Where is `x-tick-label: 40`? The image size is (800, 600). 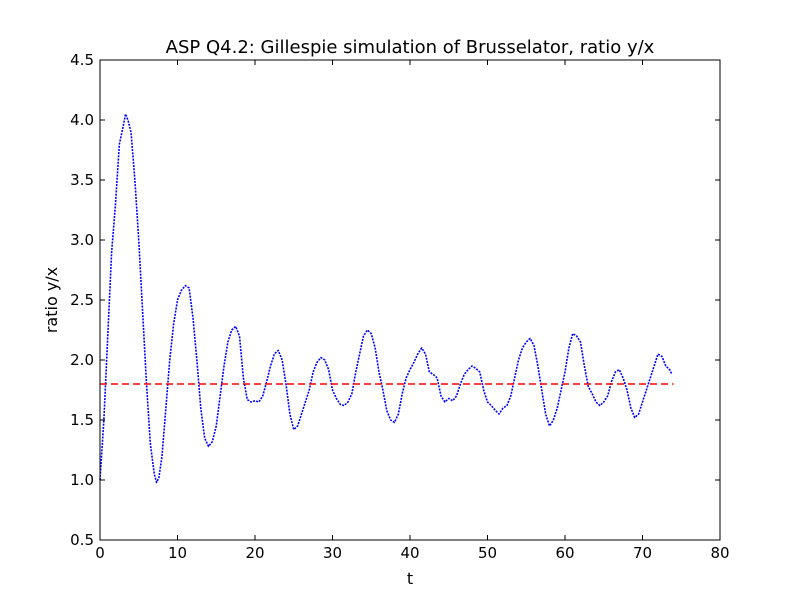 x-tick-label: 40 is located at coordinates (409, 553).